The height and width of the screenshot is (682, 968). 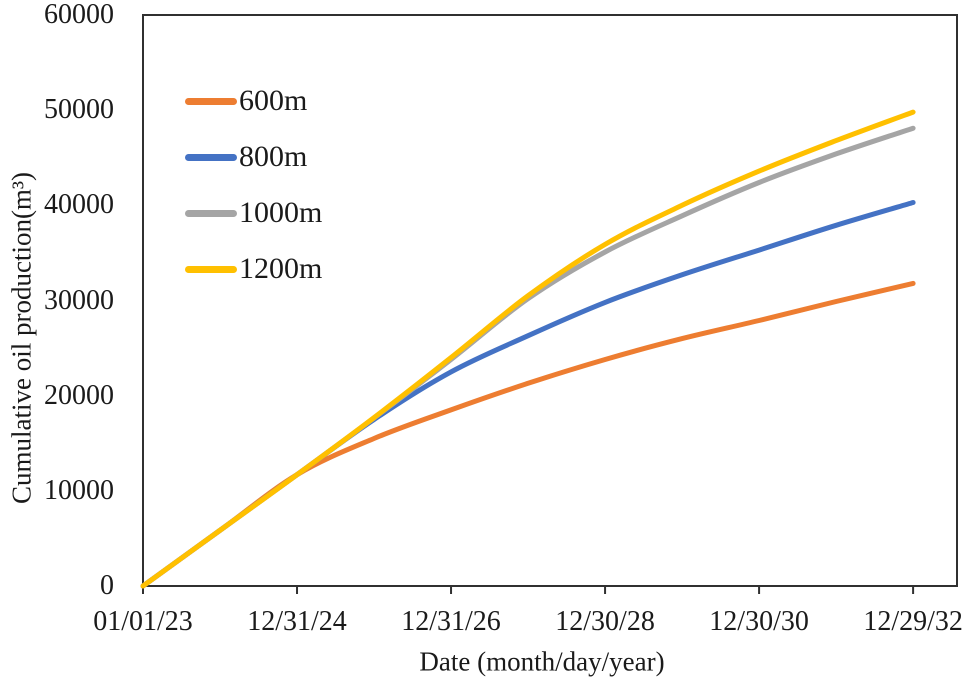 I want to click on y-tick-label-5: 50000, so click(x=79, y=110).